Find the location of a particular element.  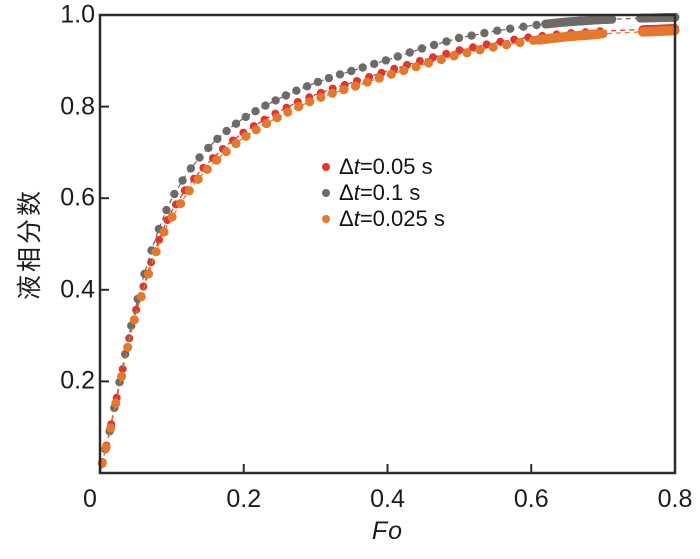

legend: Δt=0.05 s Δt=0.1 s Δt=0.025 s is located at coordinates (383, 193).